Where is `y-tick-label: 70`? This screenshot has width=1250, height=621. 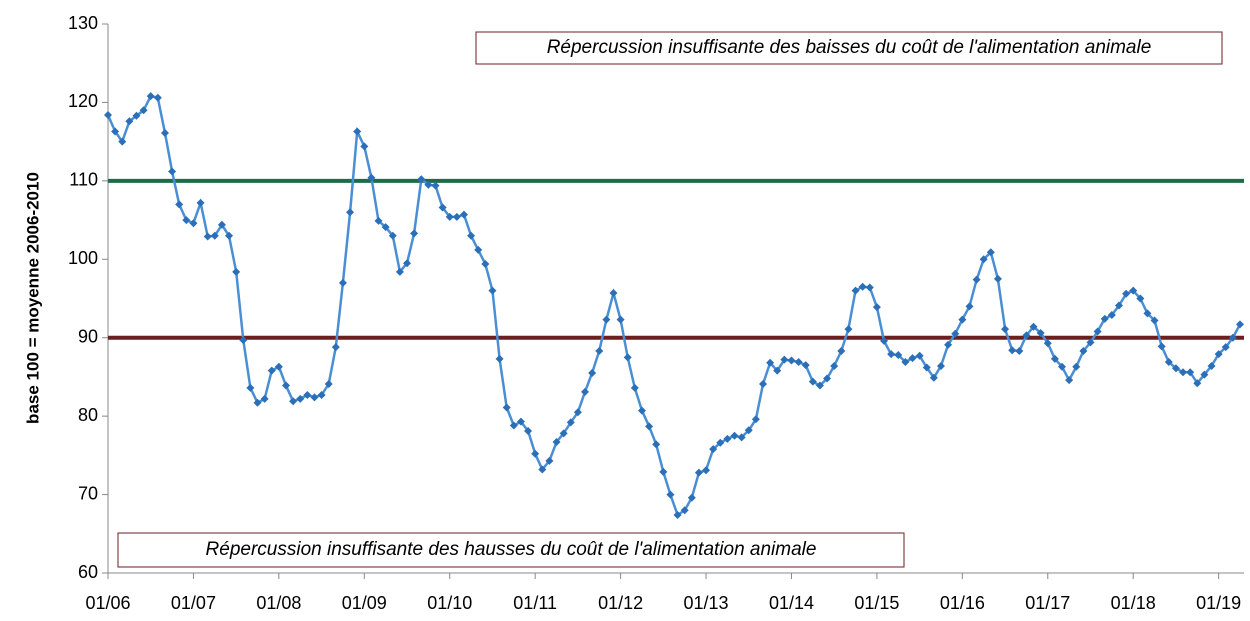
y-tick-label: 70 is located at coordinates (88, 493).